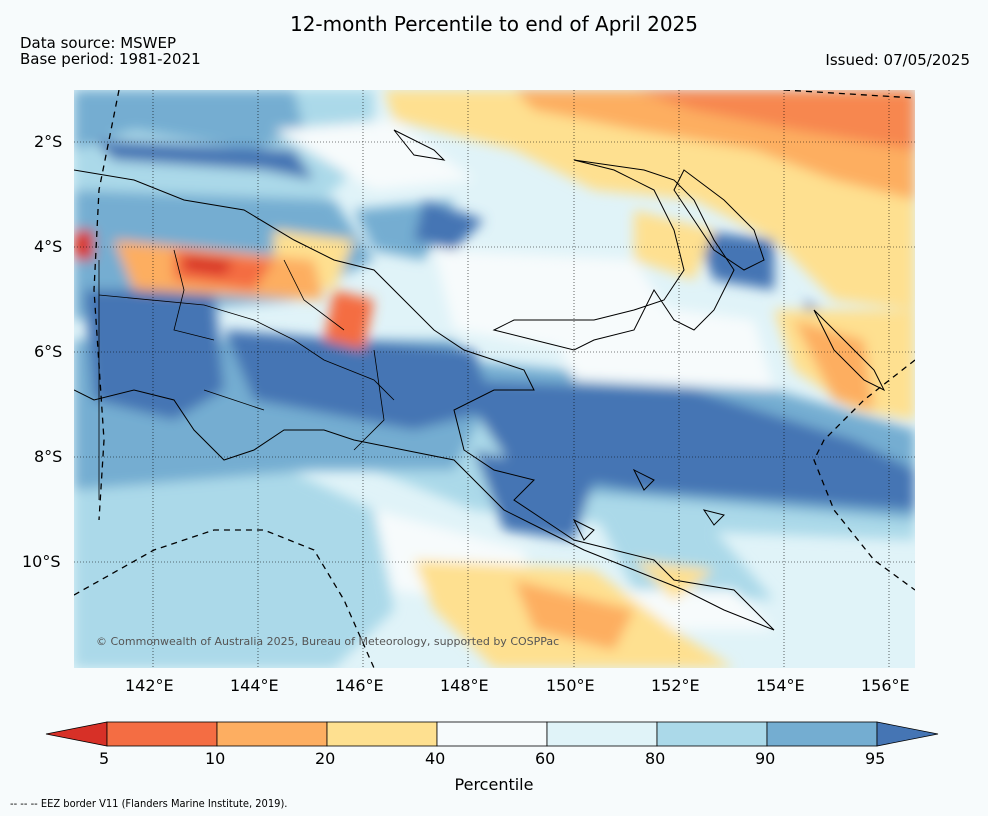 This screenshot has width=988, height=816. I want to click on colorbar-tick-60: 60, so click(545, 758).